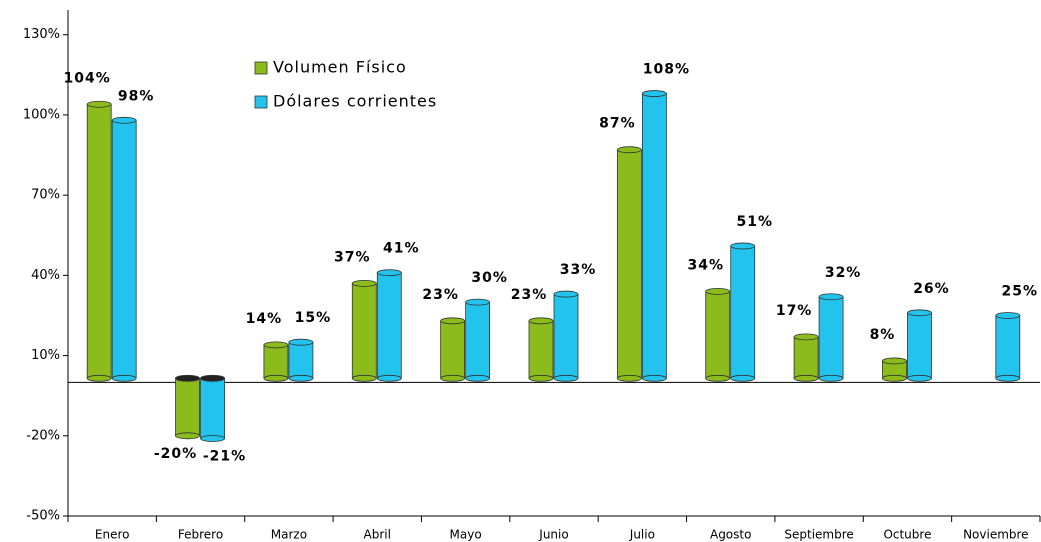  I want to click on y-tick-label: 40%, so click(45, 275).